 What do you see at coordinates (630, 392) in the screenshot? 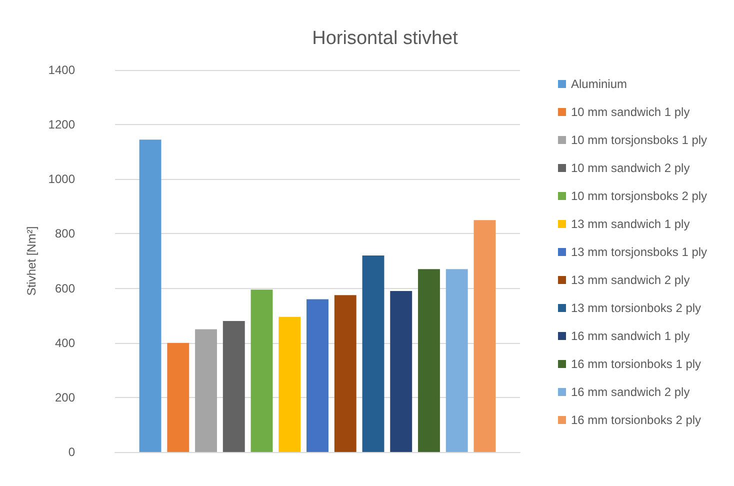
I see `legend-label: 16 mm sandwich 2 ply` at bounding box center [630, 392].